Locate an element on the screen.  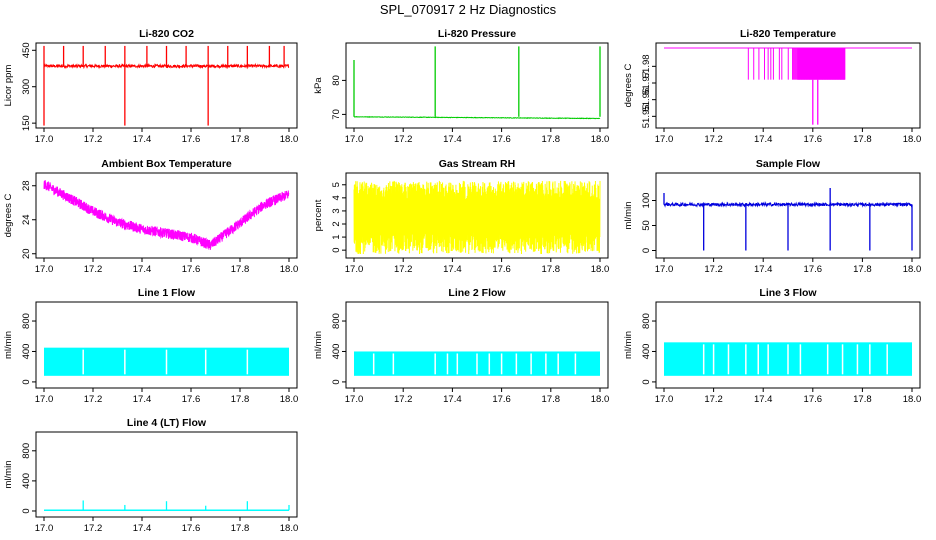
y-axis-label: Licor ppm is located at coordinates (8, 86).